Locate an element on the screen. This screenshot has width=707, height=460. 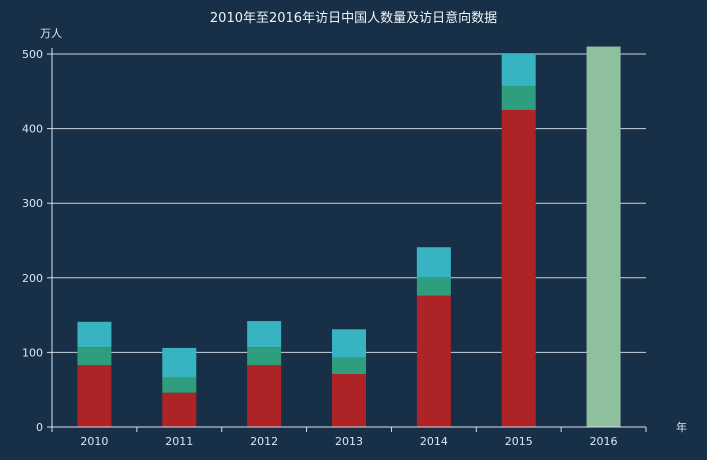
x-tick-label: 2014 is located at coordinates (434, 441).